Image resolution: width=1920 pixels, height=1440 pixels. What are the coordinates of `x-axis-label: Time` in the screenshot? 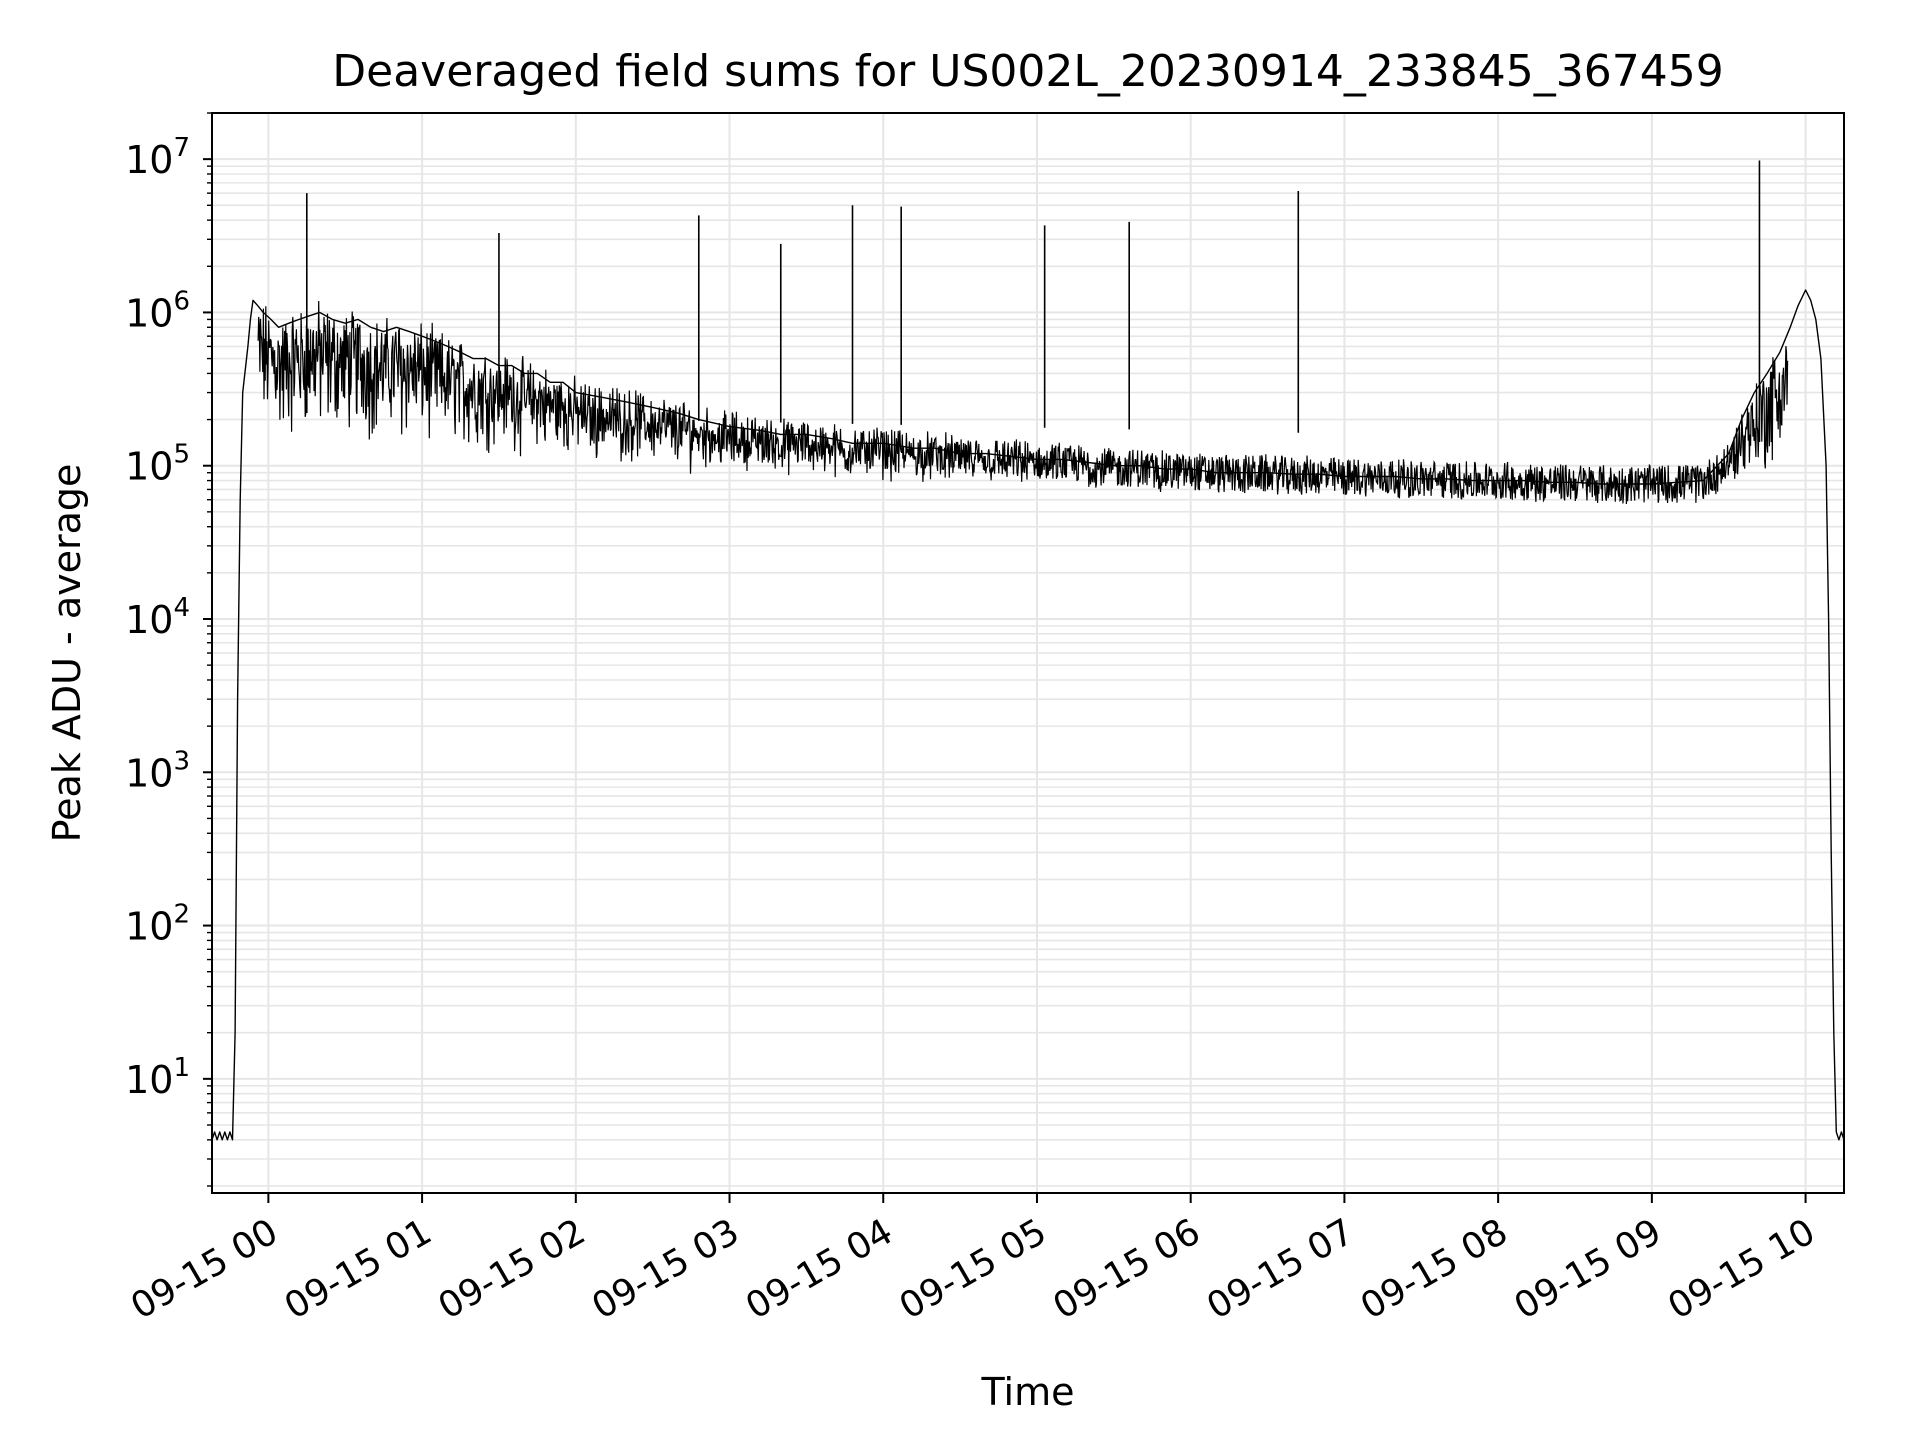 It's located at (1028, 1392).